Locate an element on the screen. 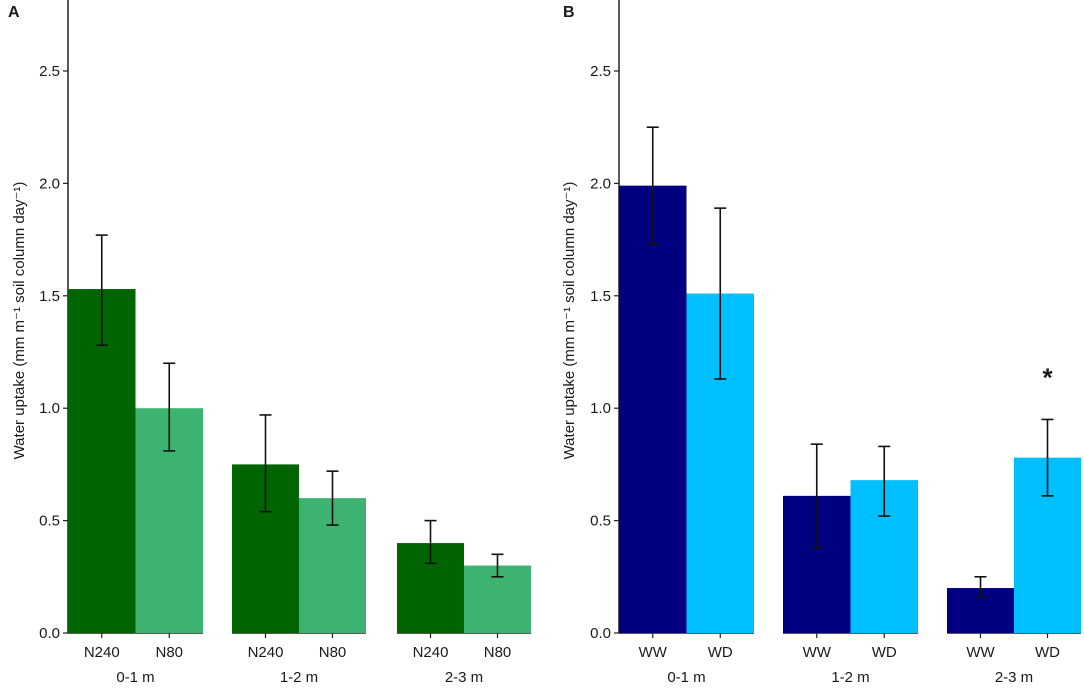 The width and height of the screenshot is (1084, 691). panel-label: B is located at coordinates (569, 12).